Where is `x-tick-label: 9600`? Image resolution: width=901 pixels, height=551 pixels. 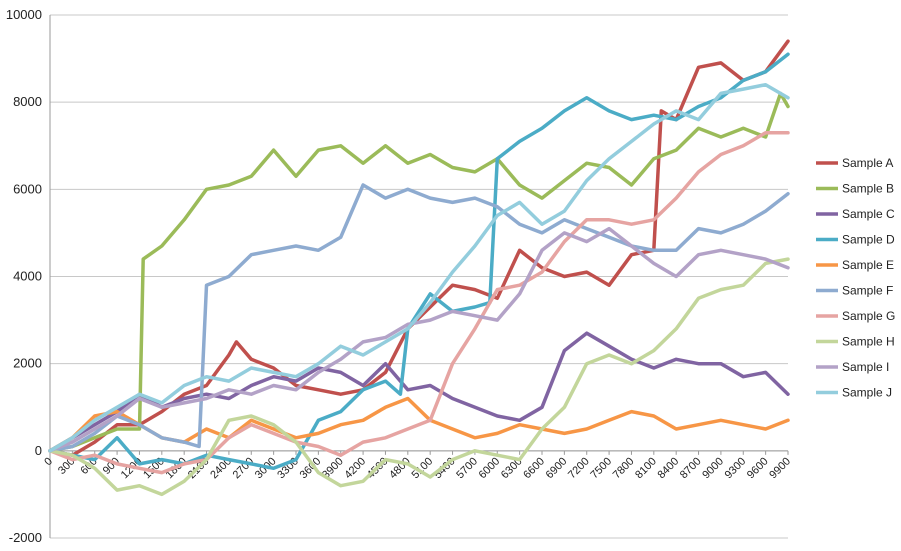 x-tick-label: 9600 is located at coordinates (758, 468).